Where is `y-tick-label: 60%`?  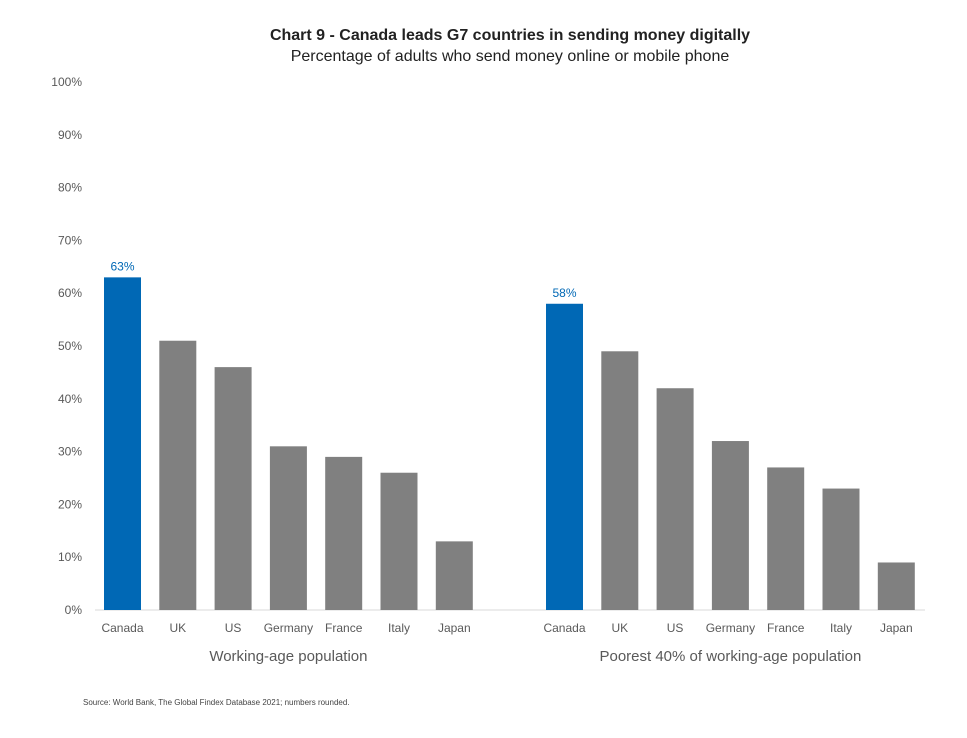
y-tick-label: 60% is located at coordinates (70, 293).